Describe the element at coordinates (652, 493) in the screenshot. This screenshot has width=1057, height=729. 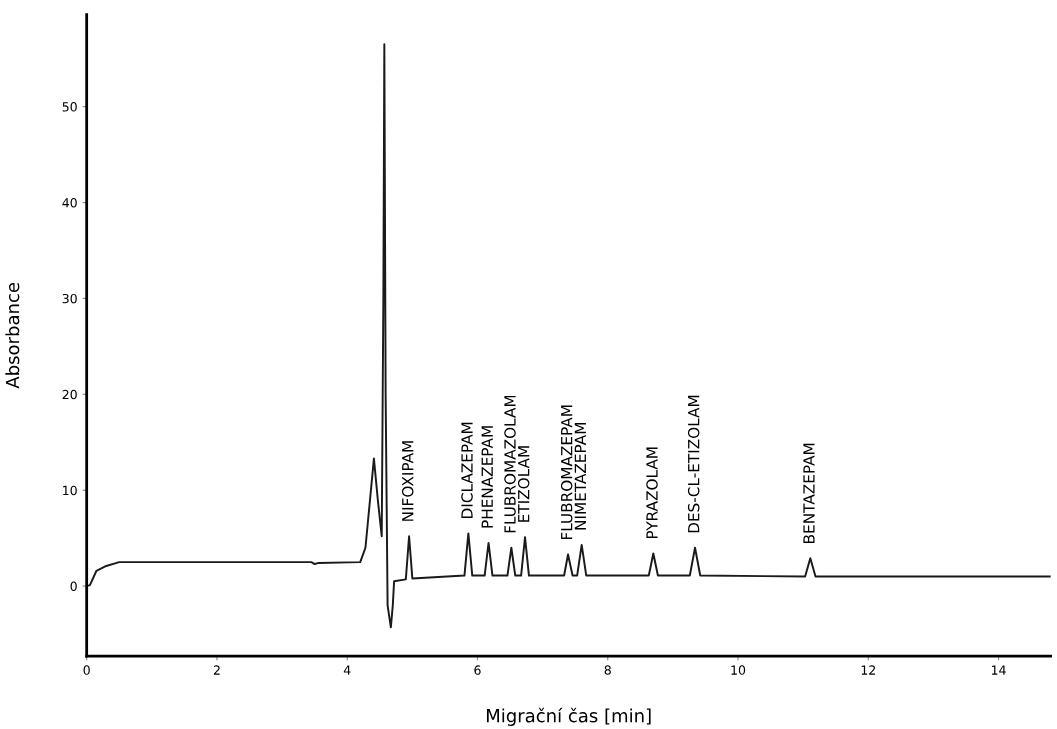
I see `annotation: PYRAZOLAM` at that location.